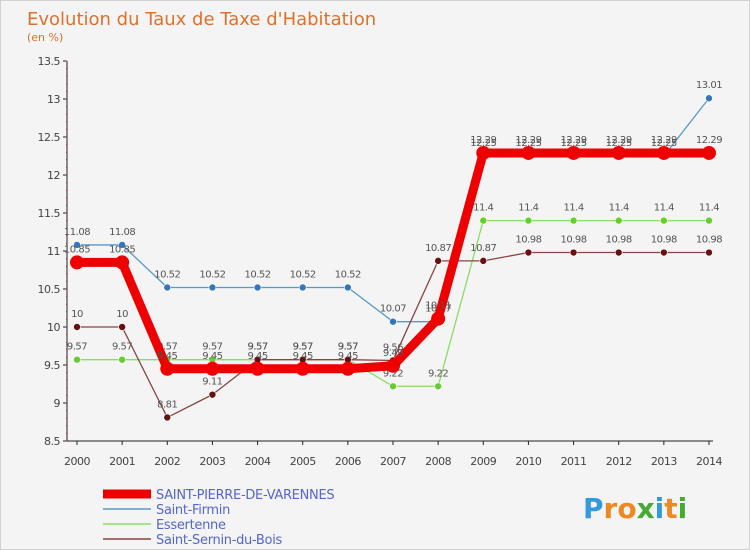 Image resolution: width=750 pixels, height=550 pixels. What do you see at coordinates (664, 461) in the screenshot?
I see `x-tick-label: 2013` at bounding box center [664, 461].